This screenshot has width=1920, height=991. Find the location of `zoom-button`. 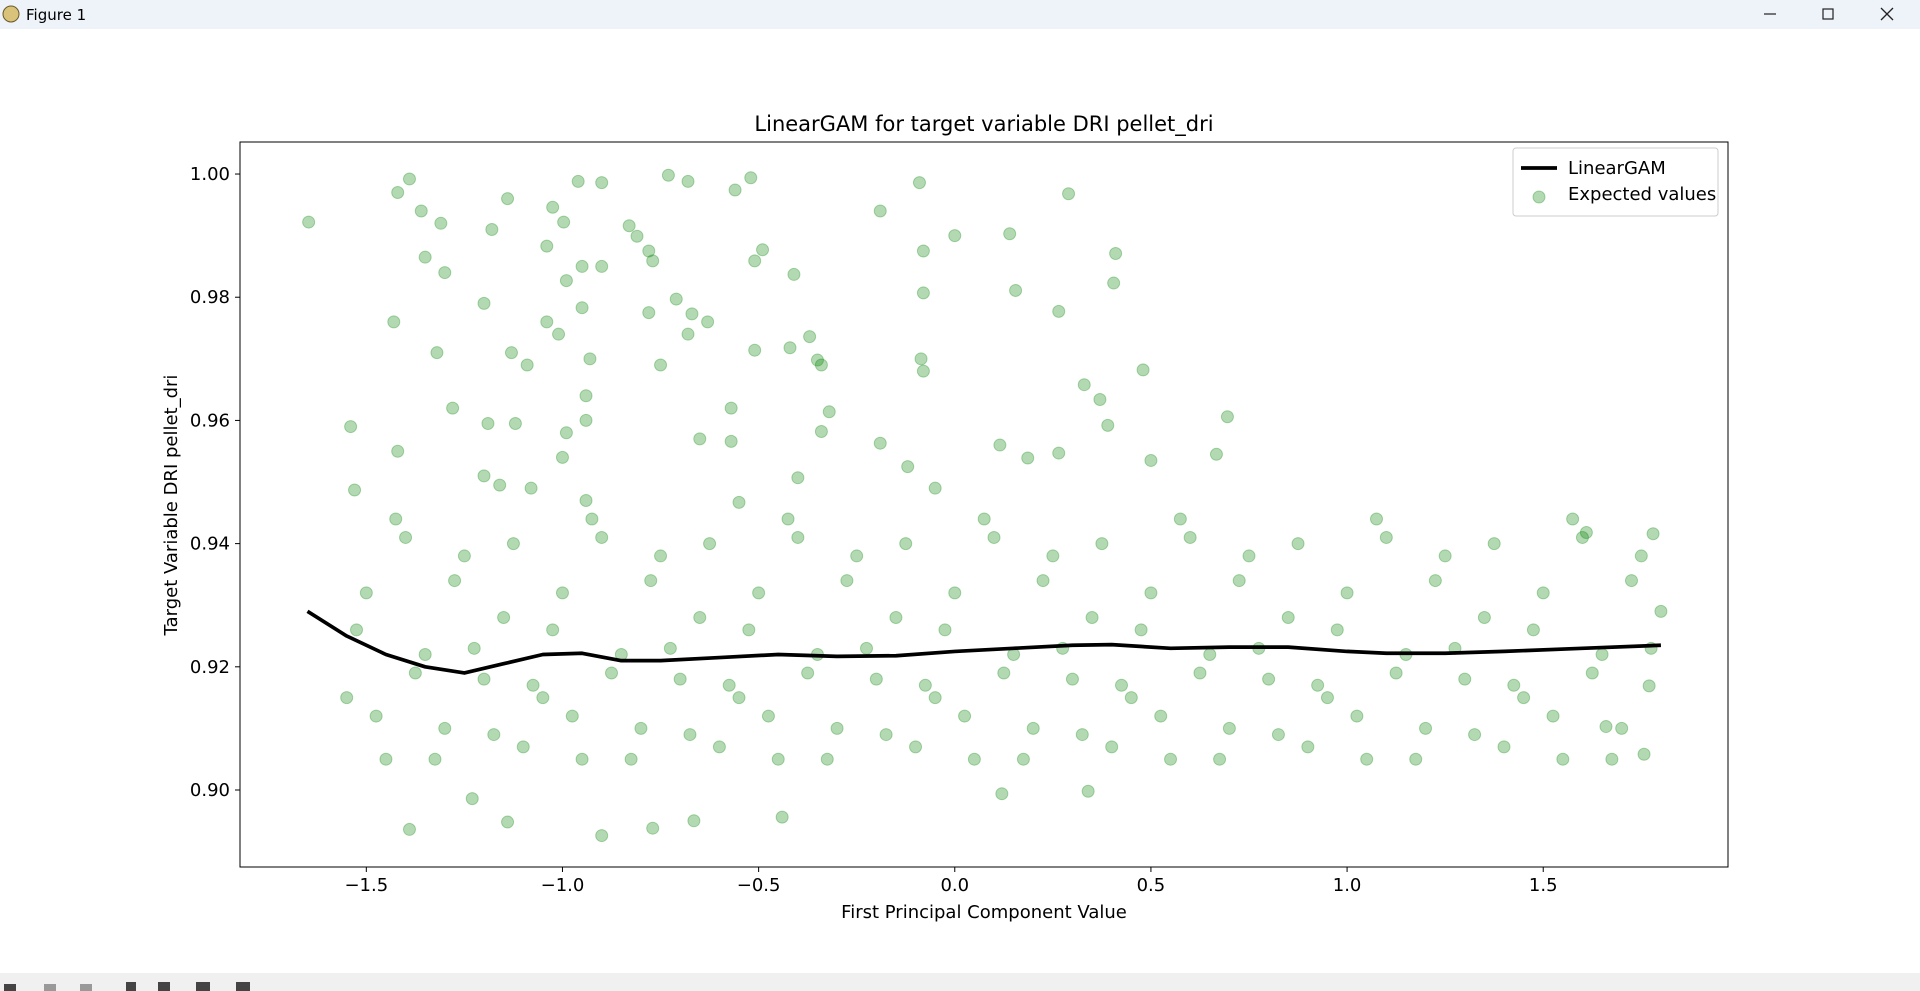

zoom-button is located at coordinates (164, 986).